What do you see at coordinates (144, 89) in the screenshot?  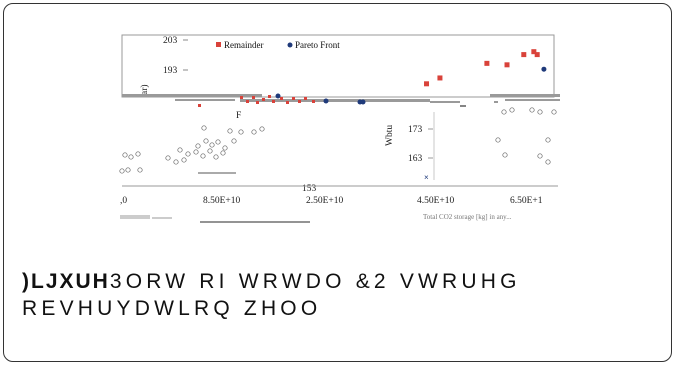 I see `side-axis-label: ar)` at bounding box center [144, 89].